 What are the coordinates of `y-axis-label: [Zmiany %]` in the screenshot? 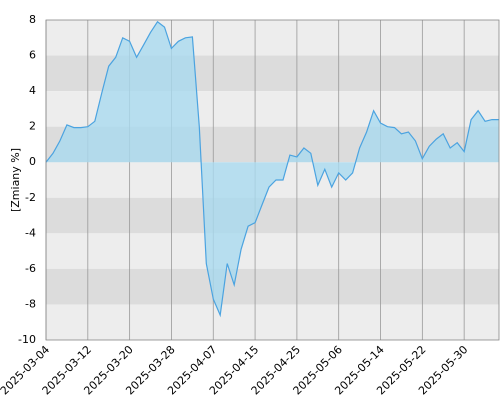 It's located at (15, 180).